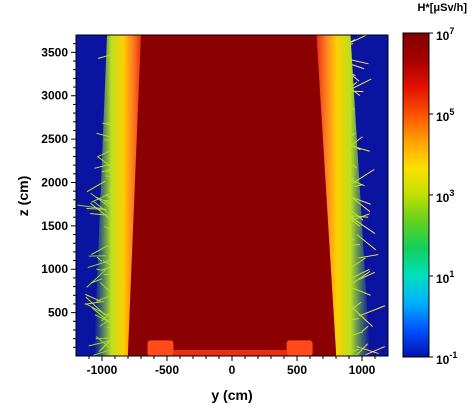  I want to click on colorbar, so click(416, 195).